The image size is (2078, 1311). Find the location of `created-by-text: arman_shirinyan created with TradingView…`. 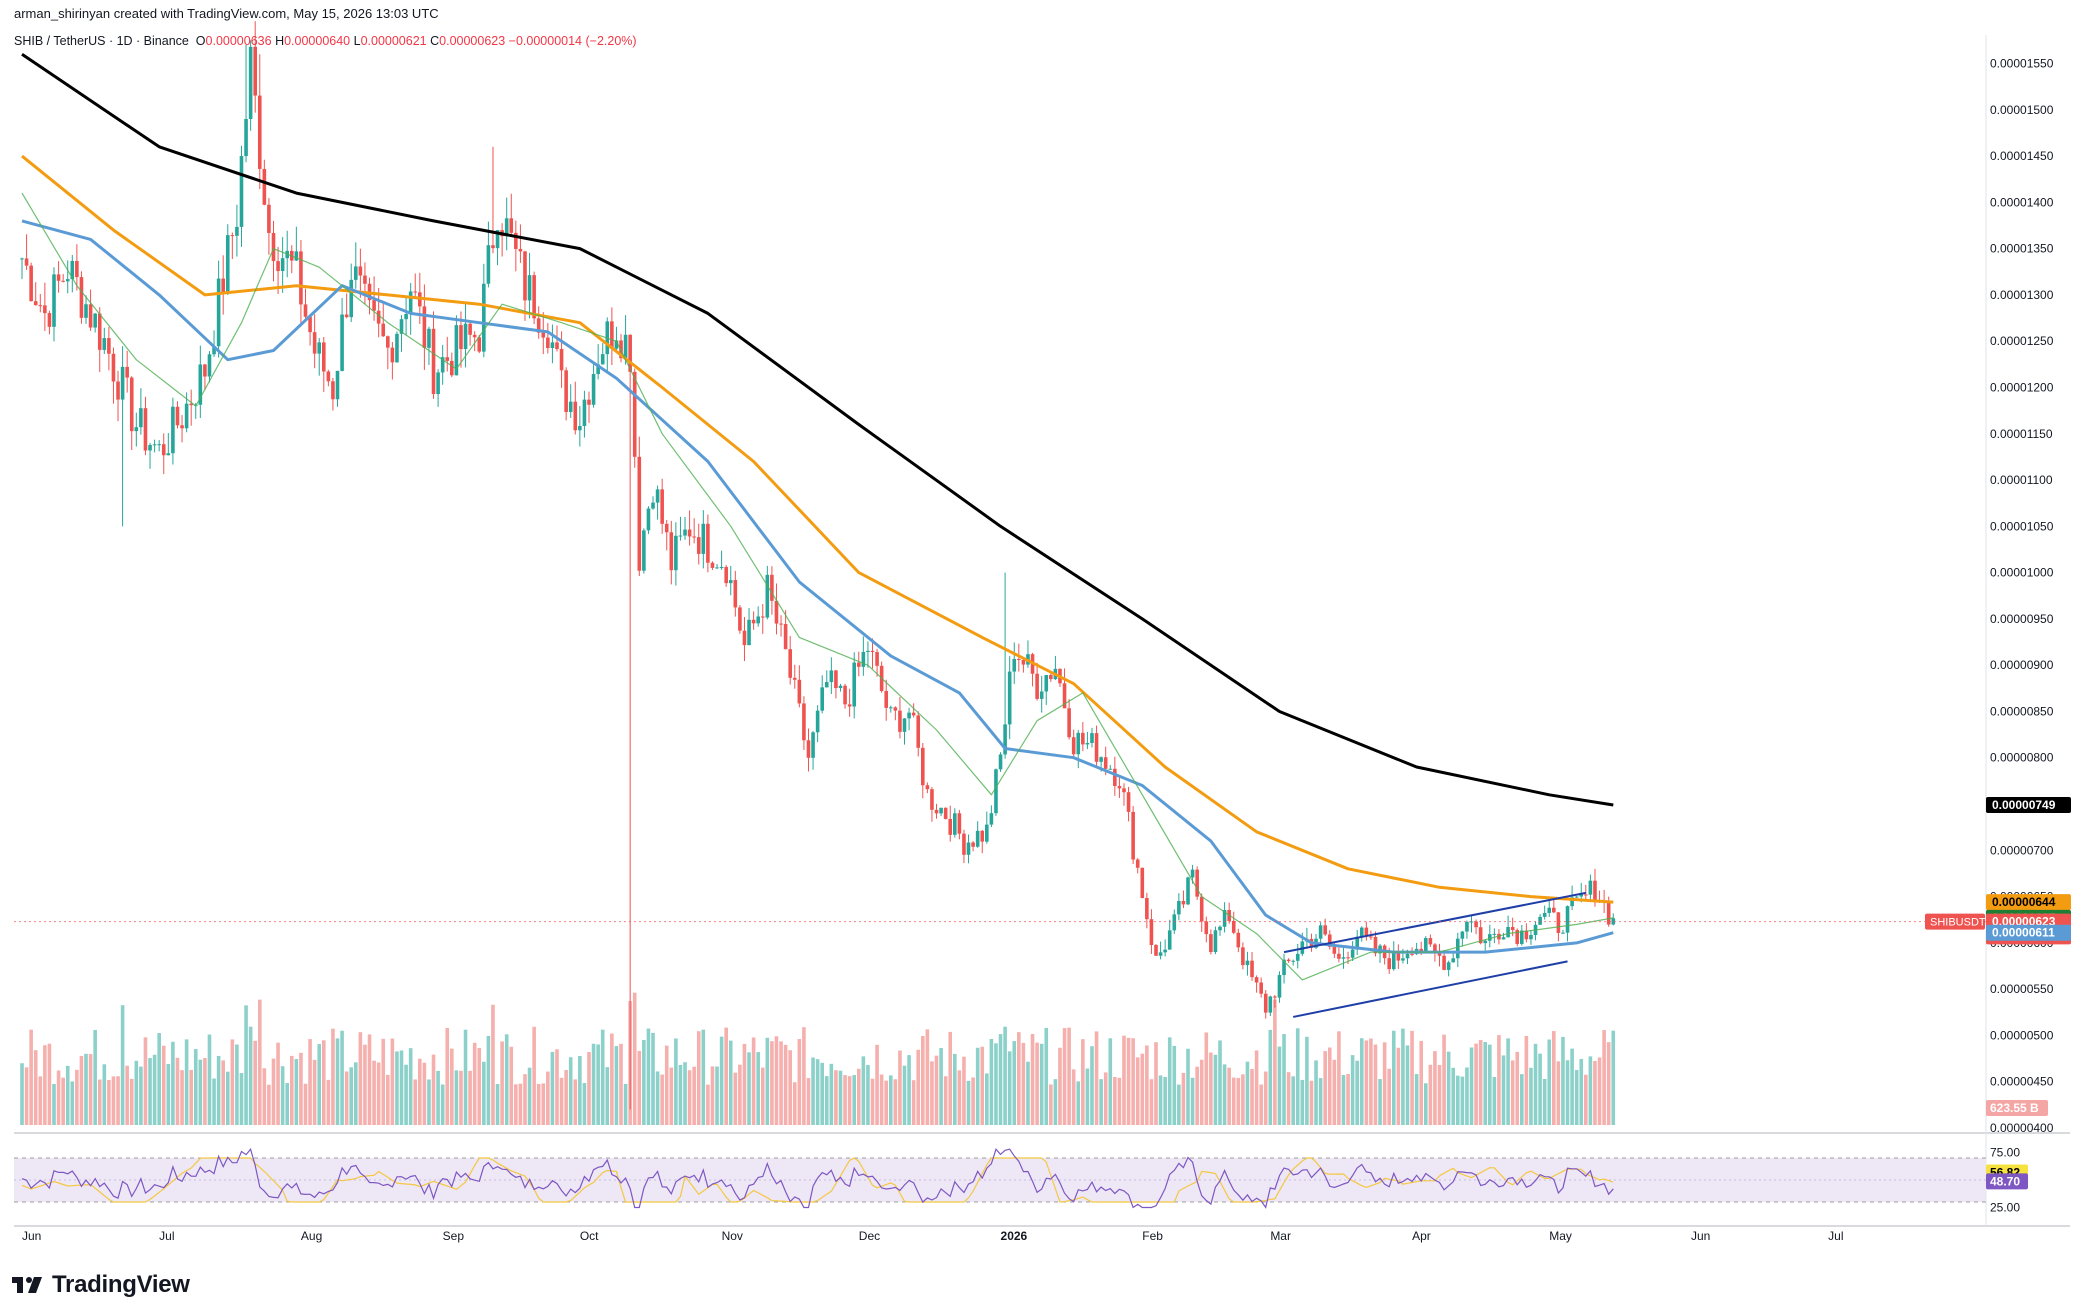

created-by-text: arman_shirinyan created with TradingView… is located at coordinates (226, 13).